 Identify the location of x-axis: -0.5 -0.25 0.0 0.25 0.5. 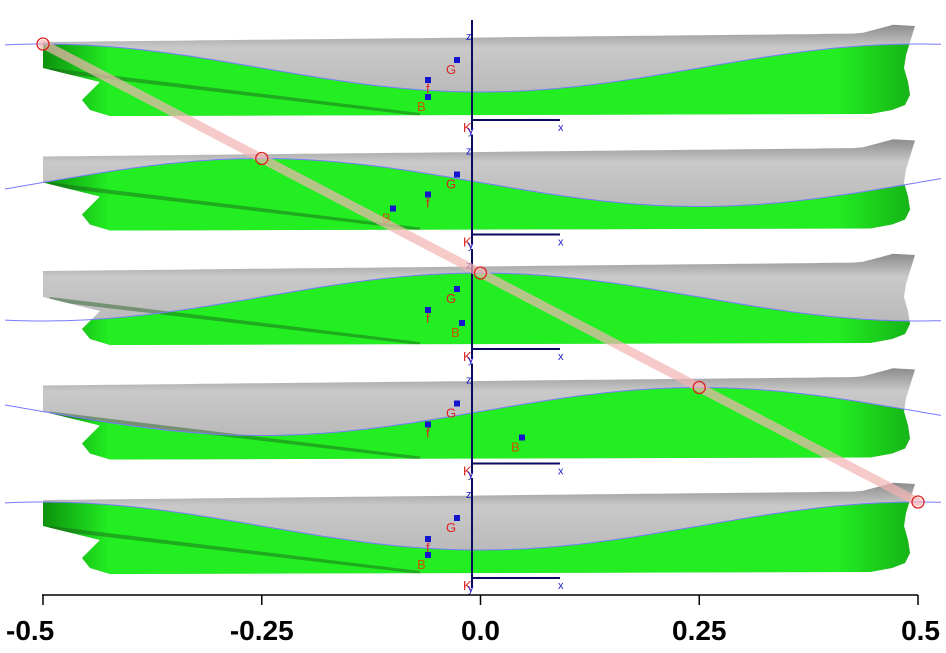
(473, 620).